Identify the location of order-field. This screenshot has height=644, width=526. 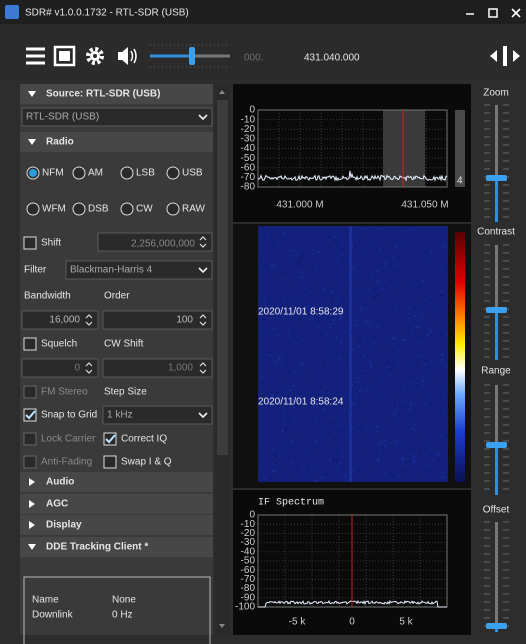
(157, 320).